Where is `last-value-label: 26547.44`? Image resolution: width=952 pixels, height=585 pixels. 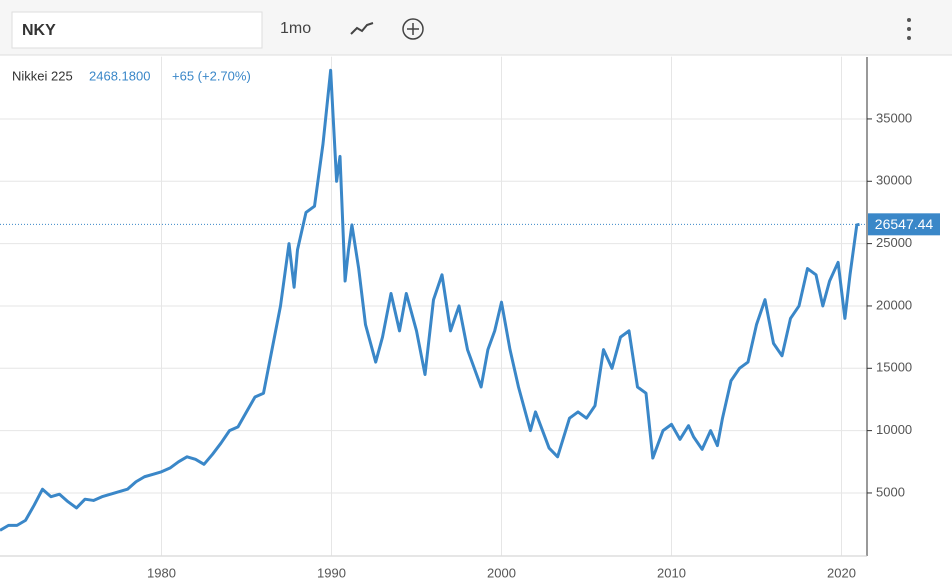 last-value-label: 26547.44 is located at coordinates (904, 224).